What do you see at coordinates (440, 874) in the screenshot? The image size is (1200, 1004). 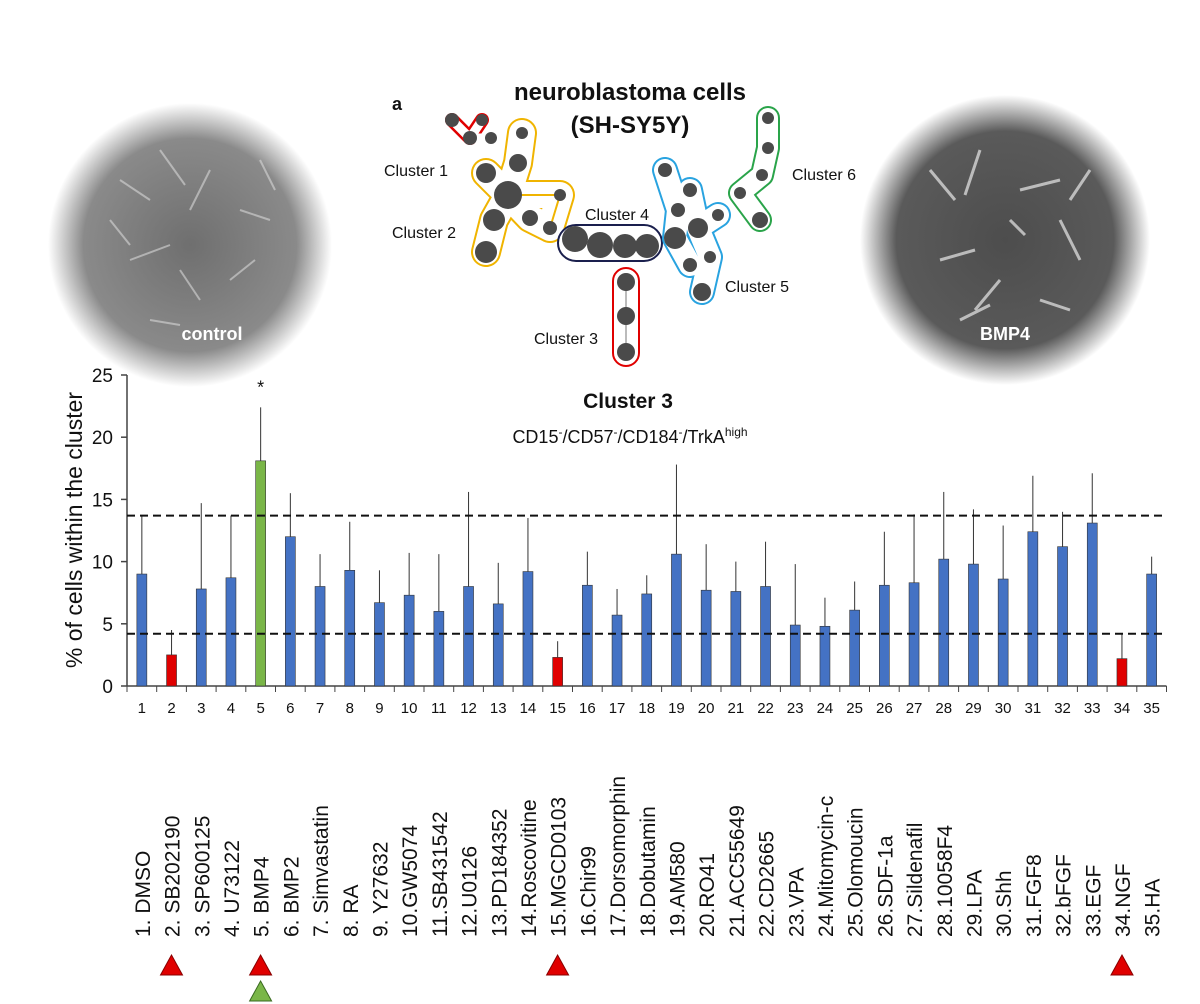 I see `treatment-label: 11.SB431542` at bounding box center [440, 874].